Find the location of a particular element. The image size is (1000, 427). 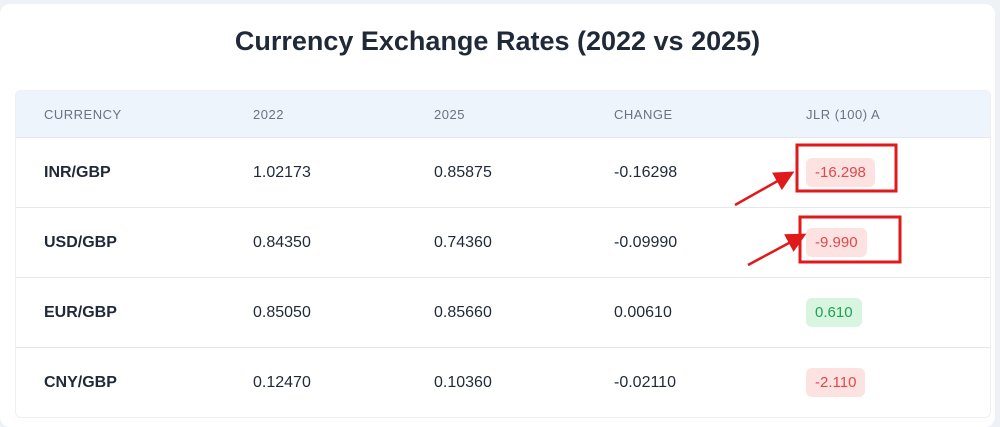

column-header-2022: 2022 is located at coordinates (268, 114).